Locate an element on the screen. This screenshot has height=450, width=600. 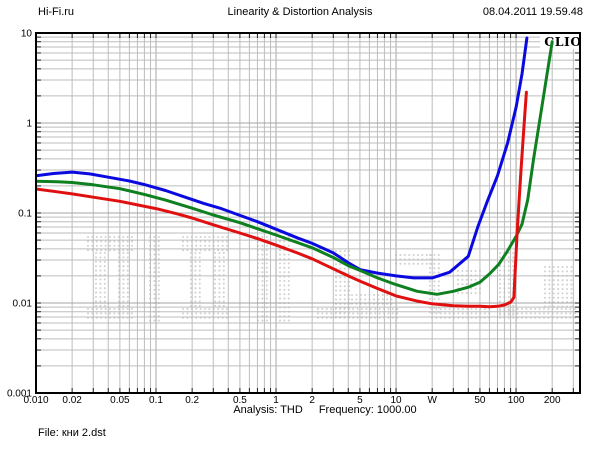
analysis-info: Analysis: THD Frequency: 1000.00 is located at coordinates (324, 410).